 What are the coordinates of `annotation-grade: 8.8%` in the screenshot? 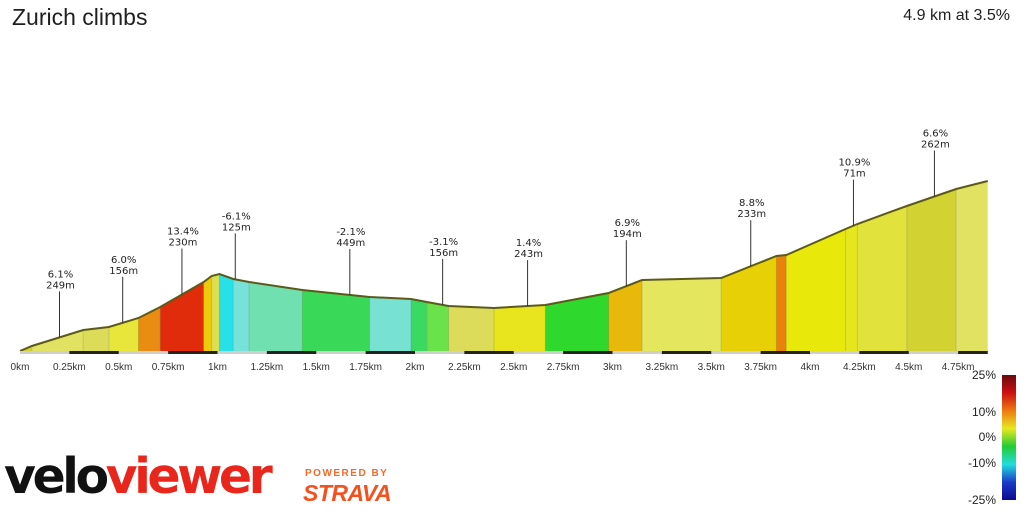 It's located at (751, 203).